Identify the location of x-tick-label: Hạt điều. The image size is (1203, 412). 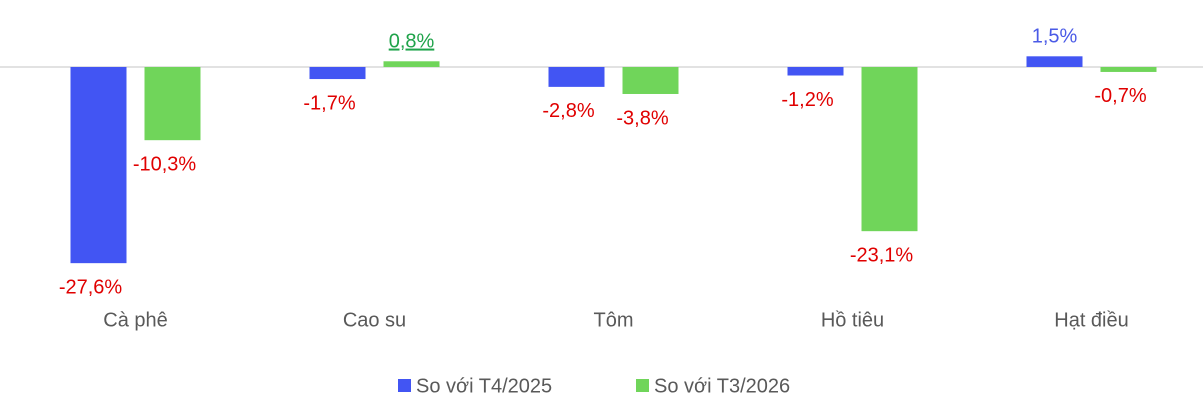
(1091, 320).